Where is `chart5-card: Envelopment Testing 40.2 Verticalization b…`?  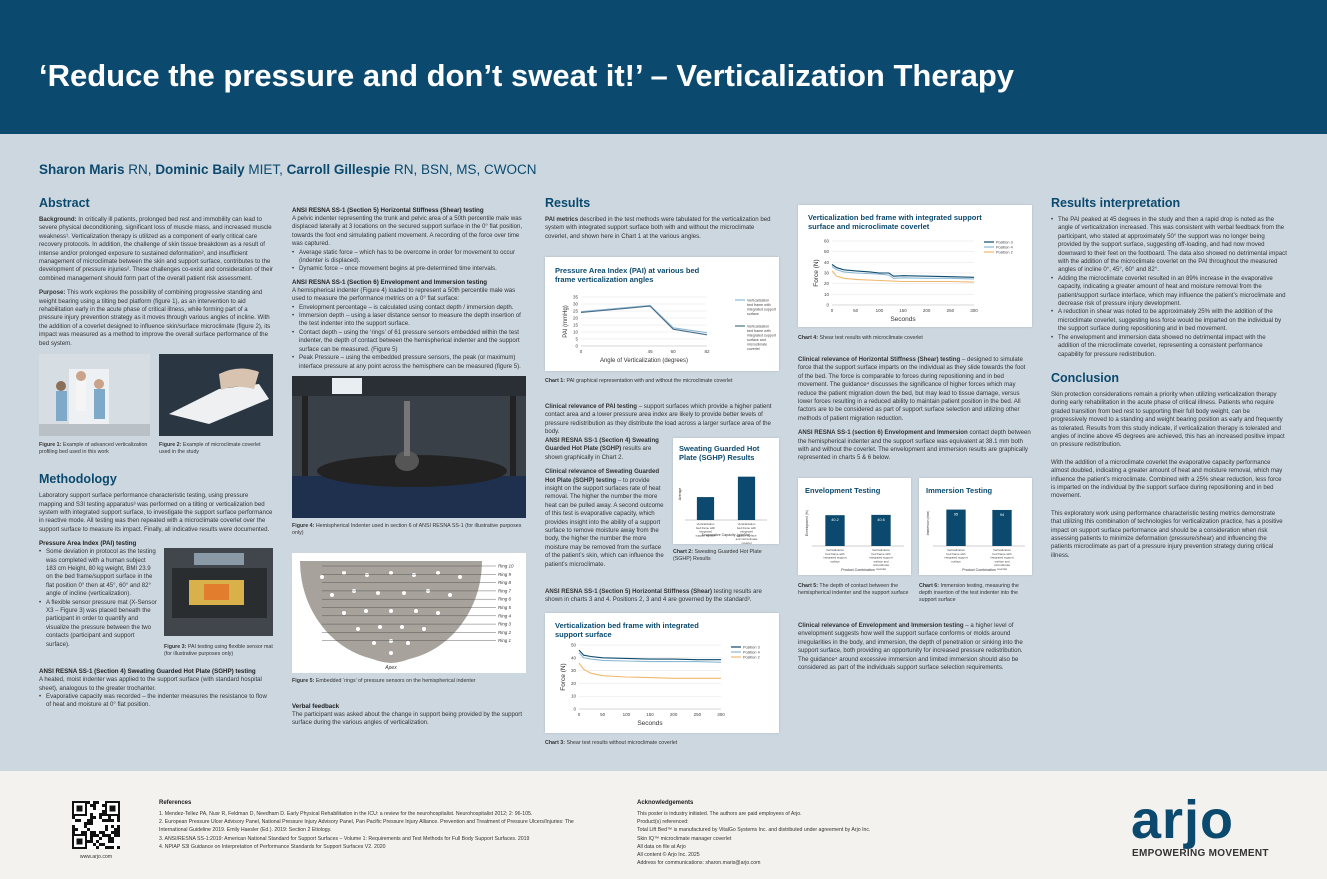
chart5-card: Envelopment Testing 40.2 Verticalization b… is located at coordinates (854, 526).